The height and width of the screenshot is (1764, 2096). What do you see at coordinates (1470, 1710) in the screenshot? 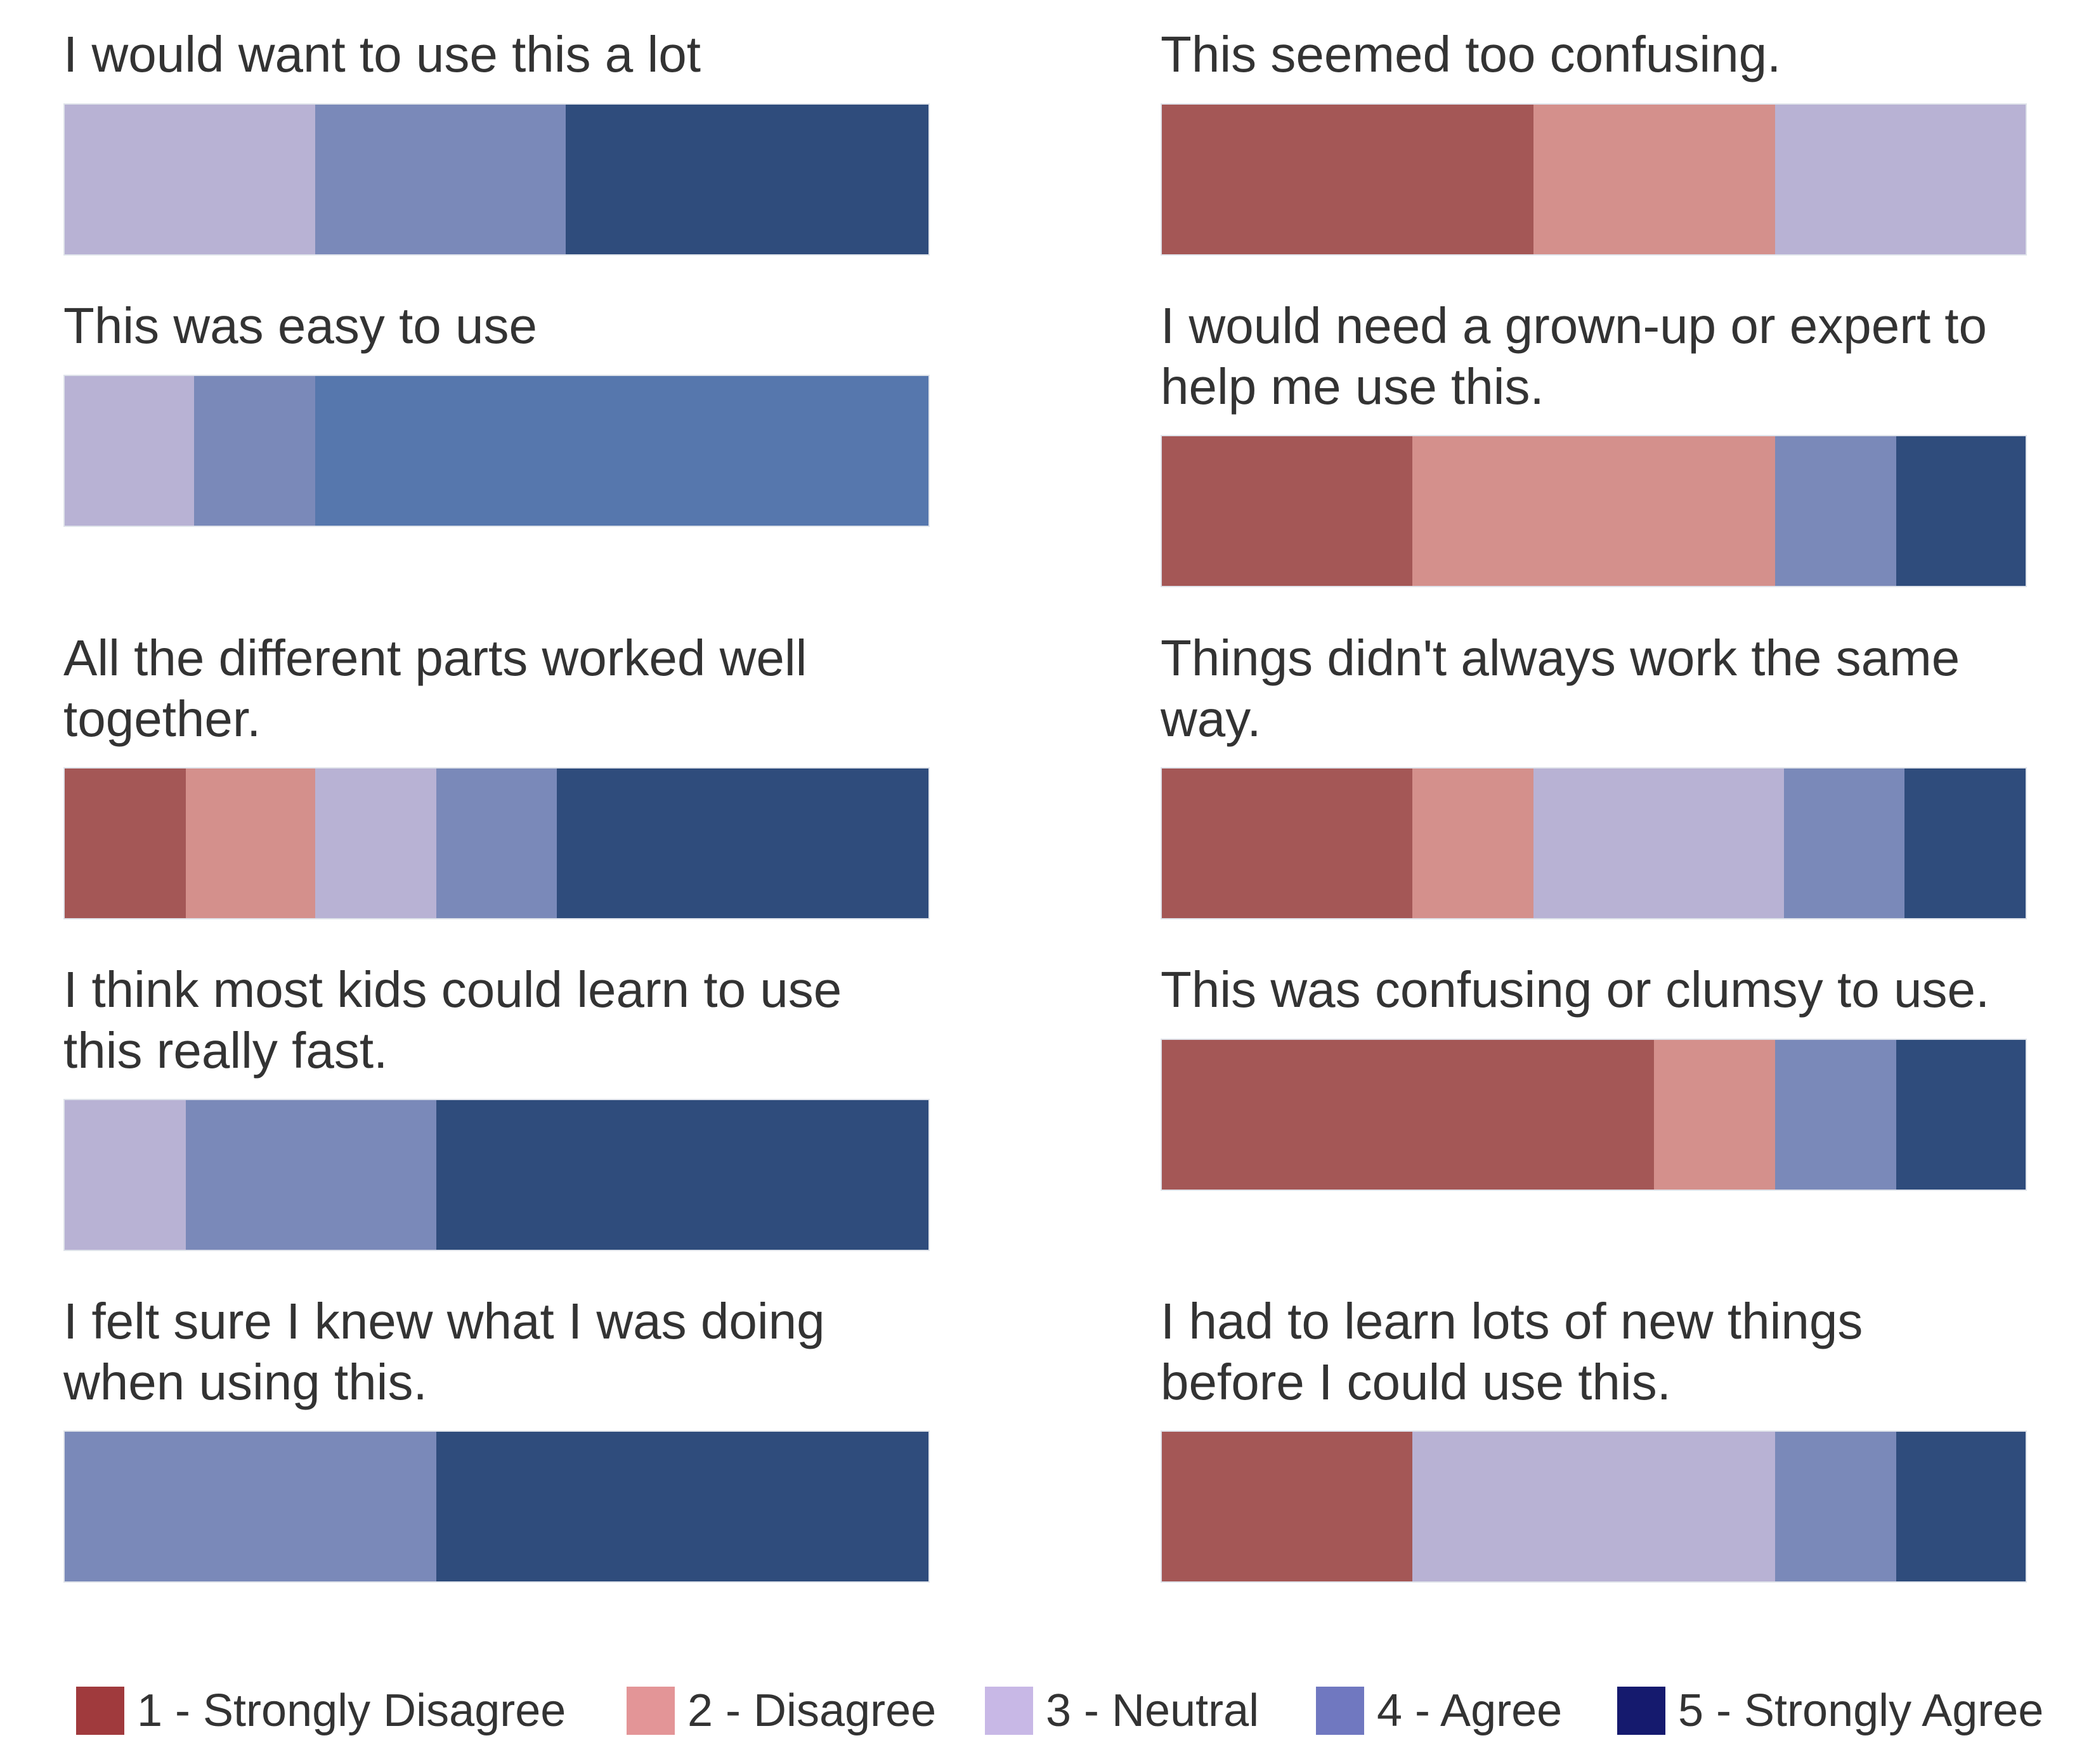
I see `legend-label: 4 - Agree` at bounding box center [1470, 1710].